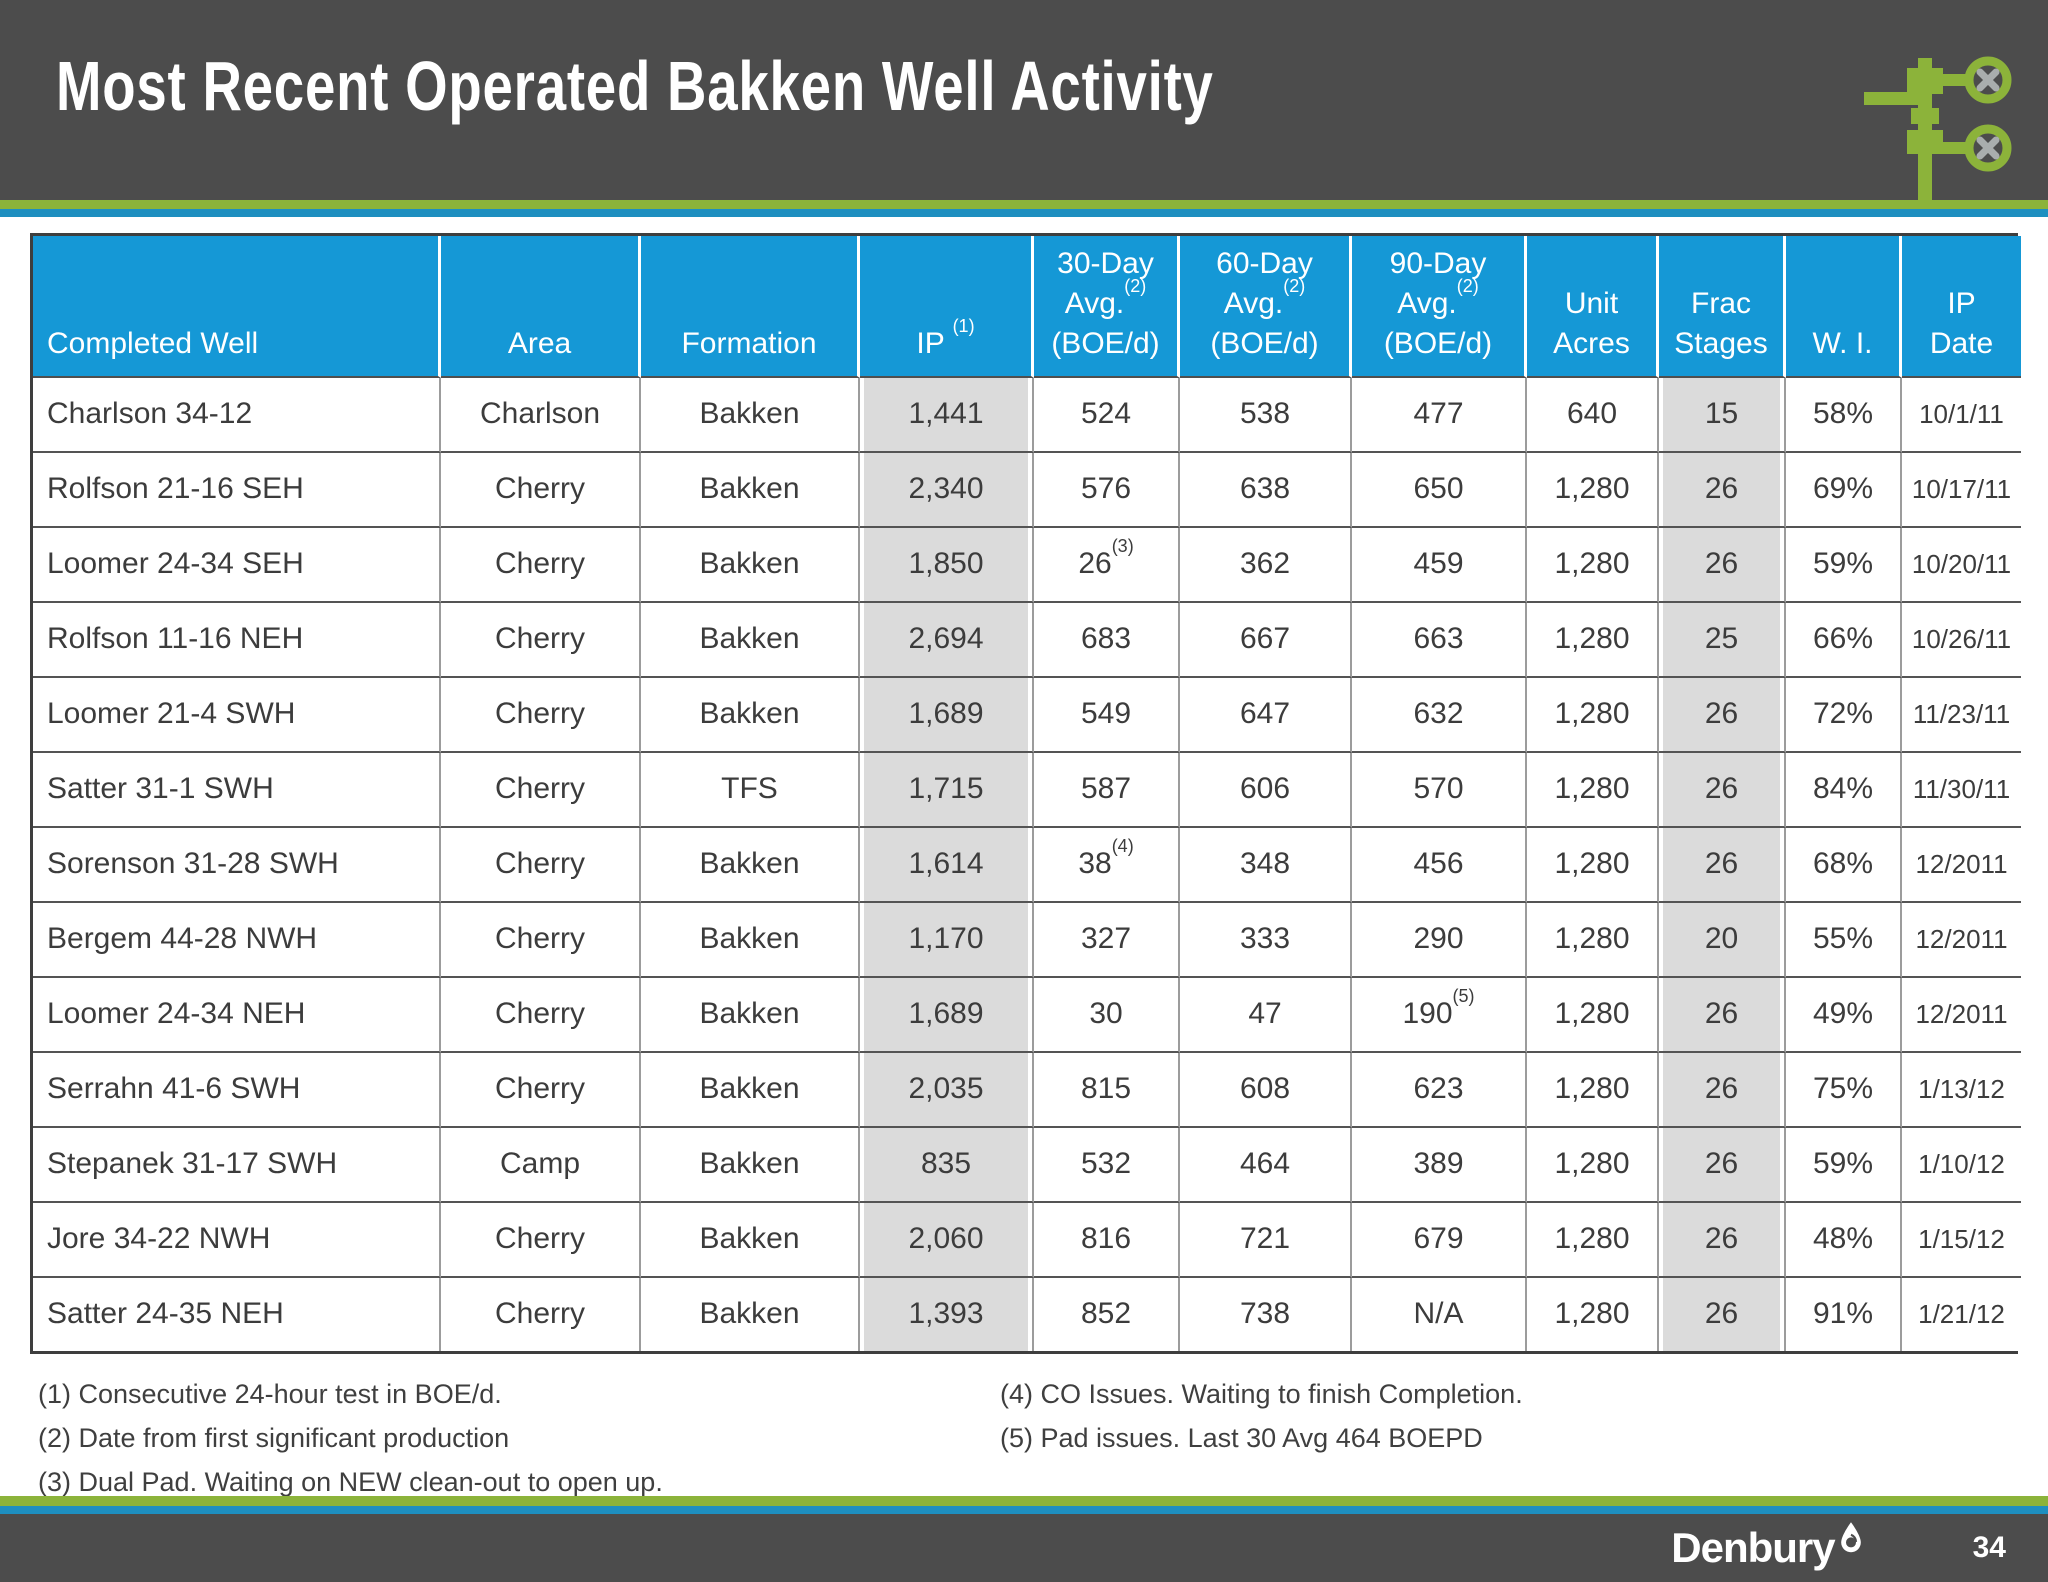 This screenshot has width=2048, height=1582. Describe the element at coordinates (1844, 1165) in the screenshot. I see `cell-working-interest: 59%` at that location.